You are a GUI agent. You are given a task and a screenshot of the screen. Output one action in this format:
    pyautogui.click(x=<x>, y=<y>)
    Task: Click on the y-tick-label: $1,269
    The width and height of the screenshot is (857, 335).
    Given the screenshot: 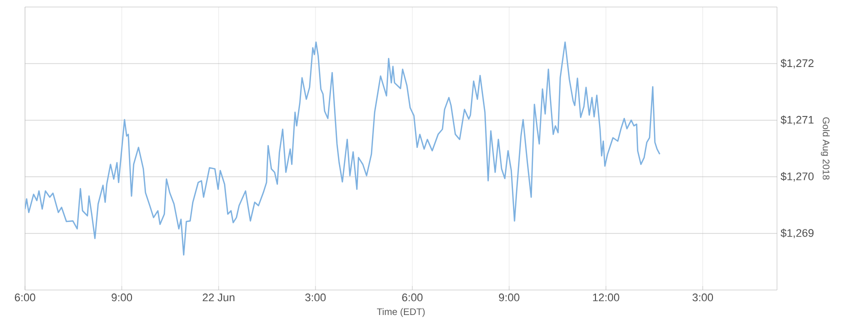 What is the action you would take?
    pyautogui.click(x=797, y=233)
    